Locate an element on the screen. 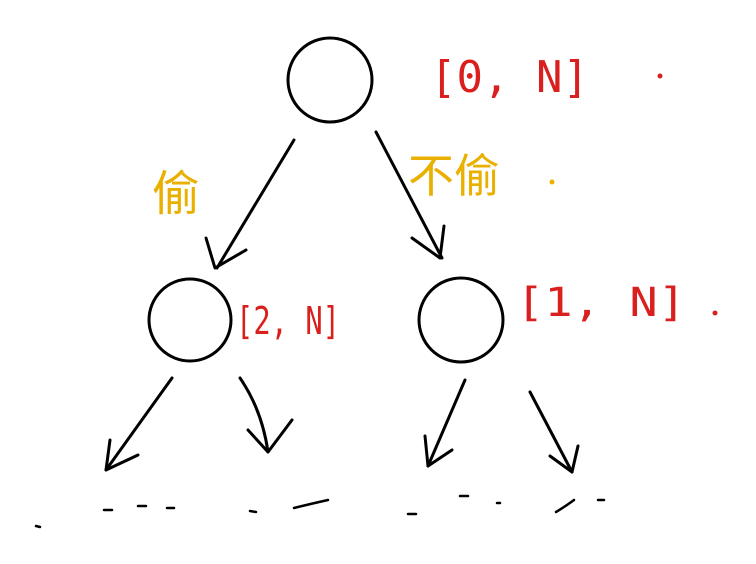 This screenshot has height=564, width=756. left-child-range-label: [2, N] is located at coordinates (288, 321).